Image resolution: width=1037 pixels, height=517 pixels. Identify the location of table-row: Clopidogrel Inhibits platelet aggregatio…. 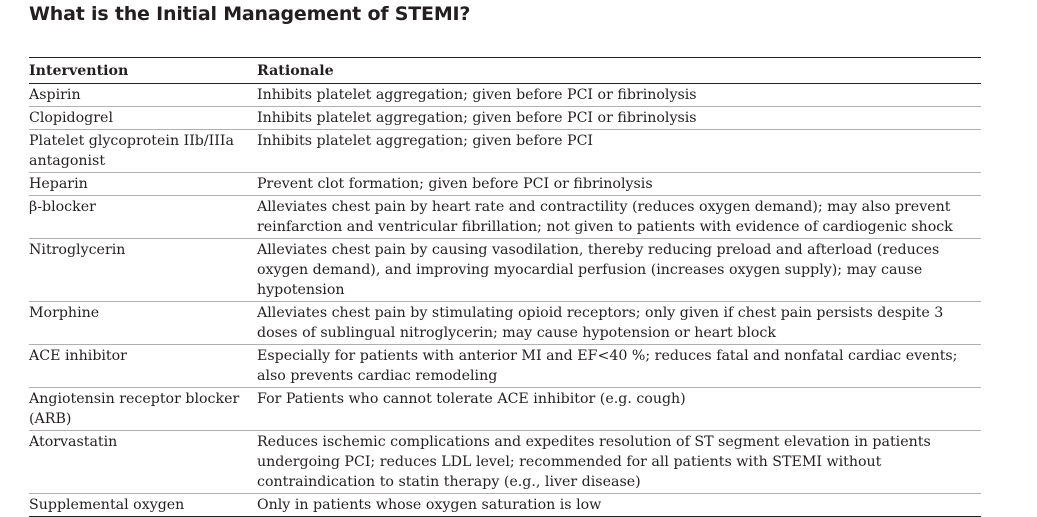
(505, 118).